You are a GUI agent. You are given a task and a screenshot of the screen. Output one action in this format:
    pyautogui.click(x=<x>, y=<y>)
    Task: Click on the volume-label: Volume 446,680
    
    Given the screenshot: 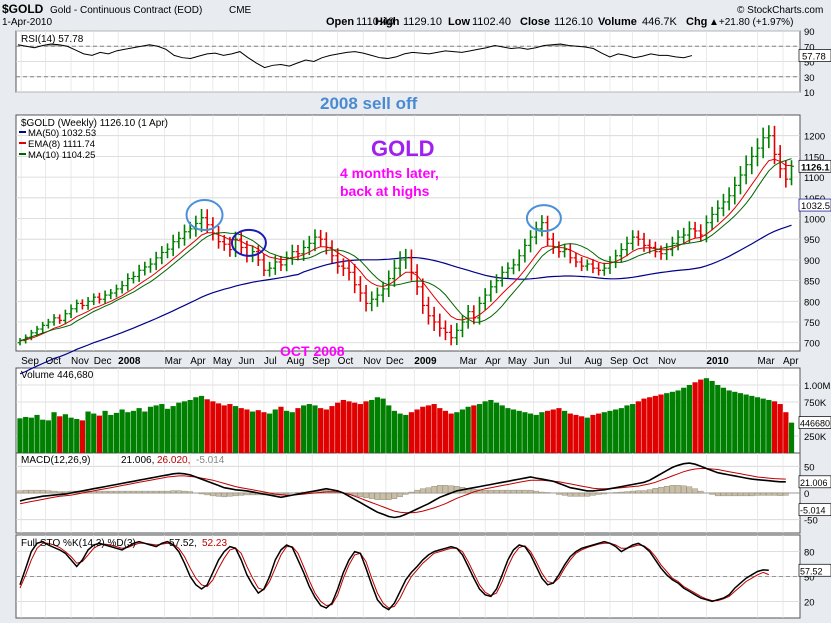 What is the action you would take?
    pyautogui.click(x=57, y=375)
    